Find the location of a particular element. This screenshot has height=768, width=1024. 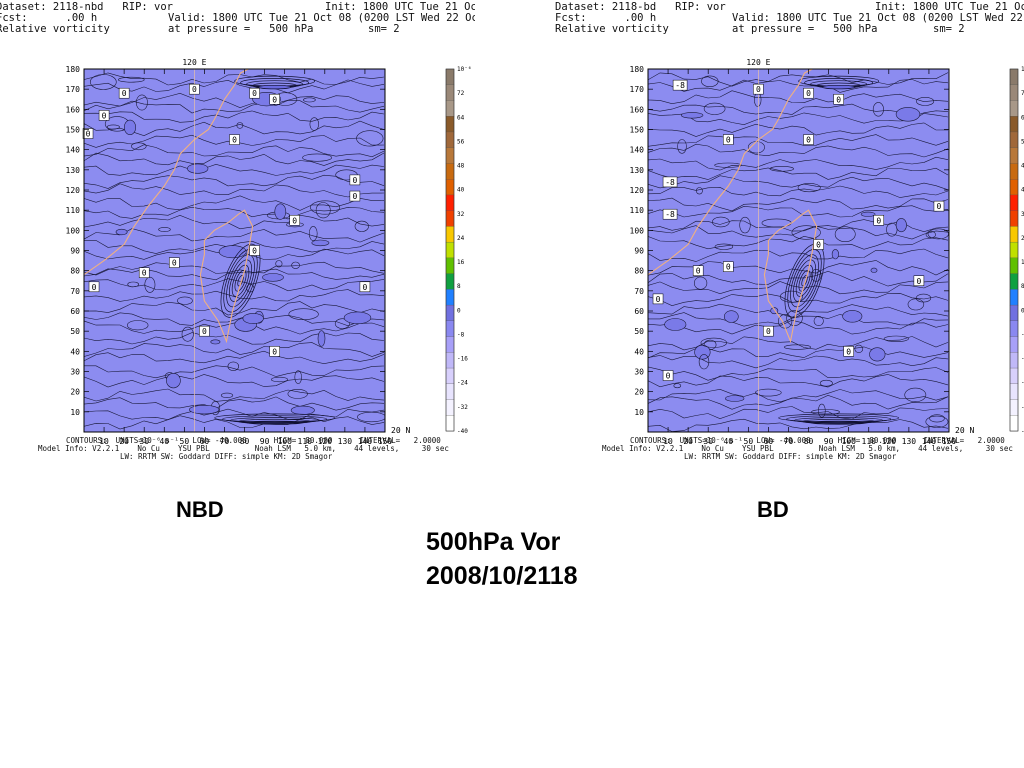

colorbar-label: 16 is located at coordinates (461, 262).